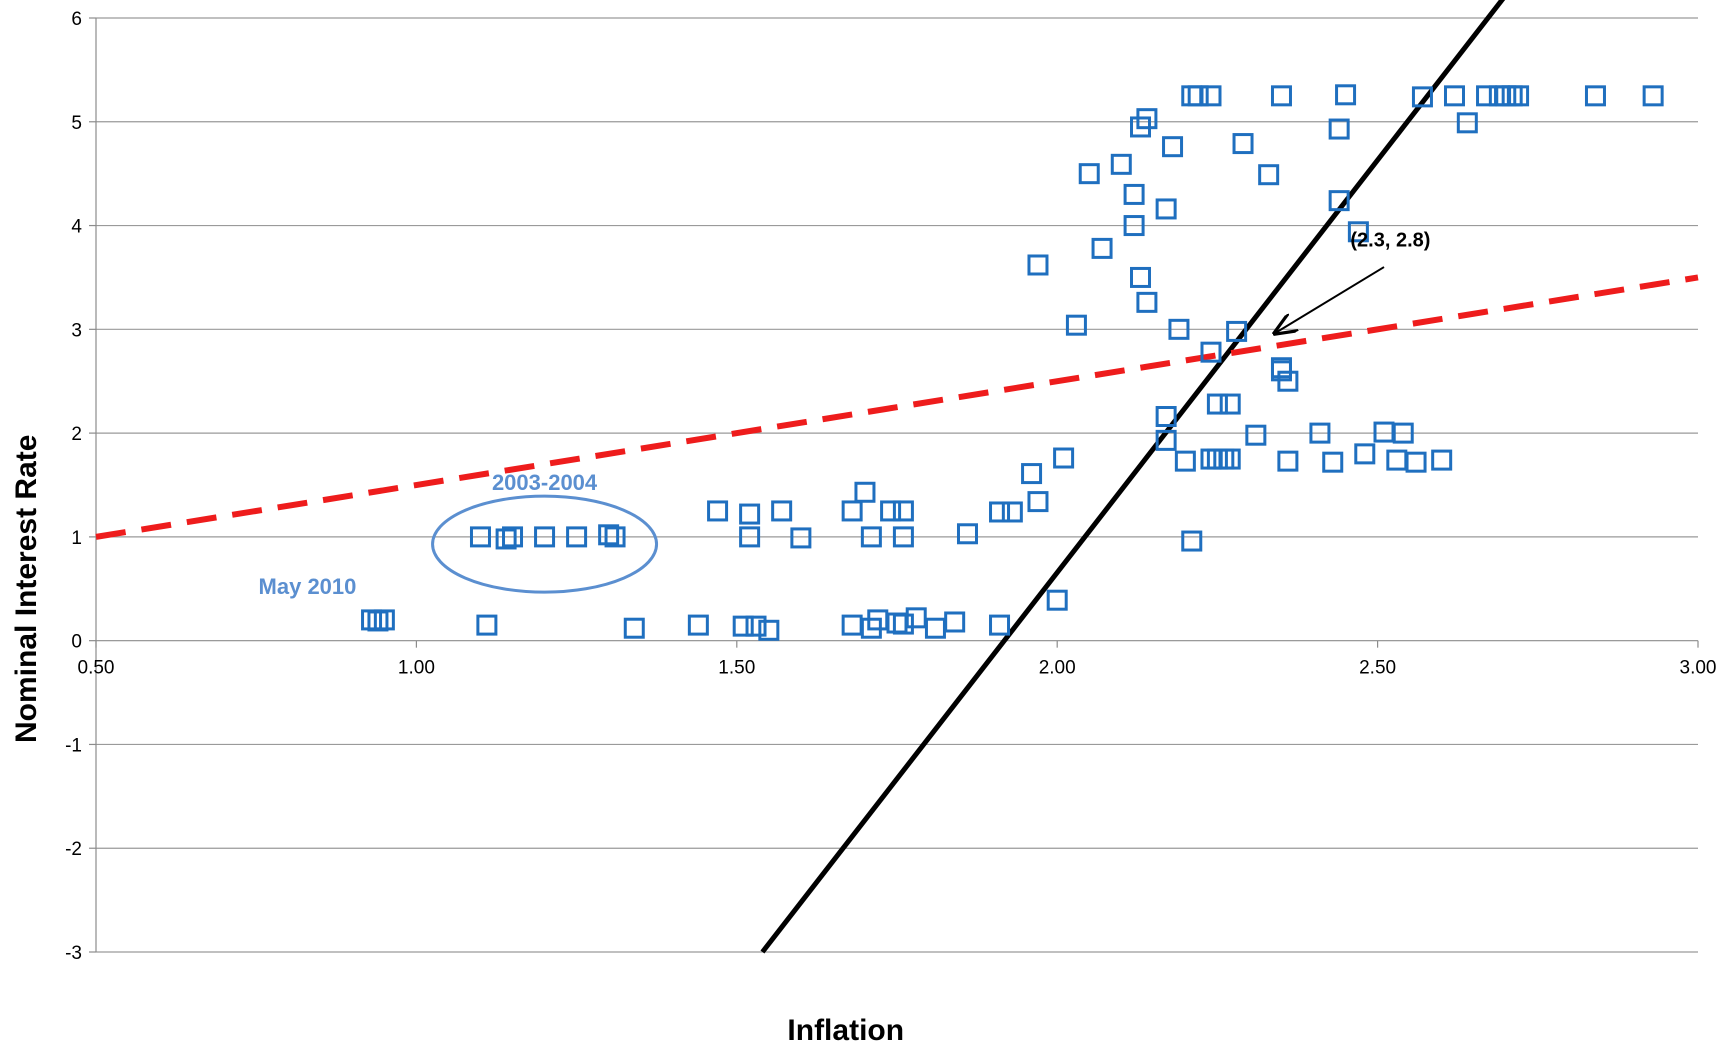 The image size is (1735, 1054). What do you see at coordinates (1377, 668) in the screenshot?
I see `x-tick-label: 2.50` at bounding box center [1377, 668].